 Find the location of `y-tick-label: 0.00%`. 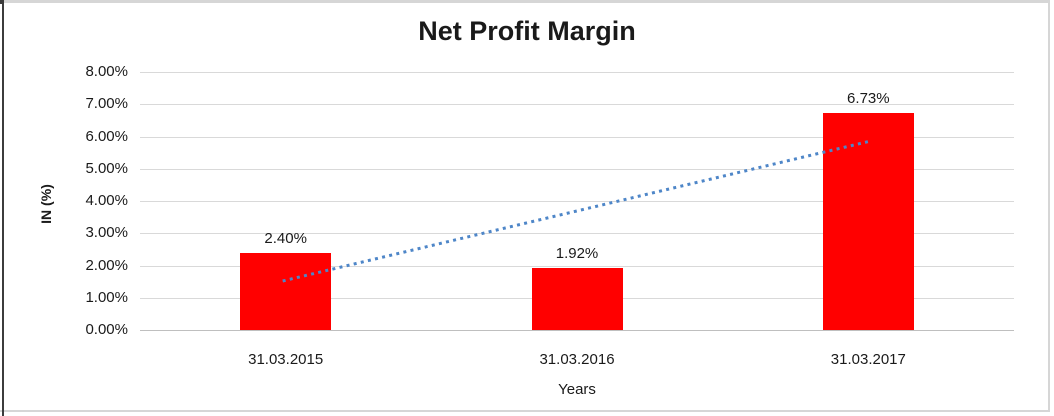

y-tick-label: 0.00% is located at coordinates (106, 329).